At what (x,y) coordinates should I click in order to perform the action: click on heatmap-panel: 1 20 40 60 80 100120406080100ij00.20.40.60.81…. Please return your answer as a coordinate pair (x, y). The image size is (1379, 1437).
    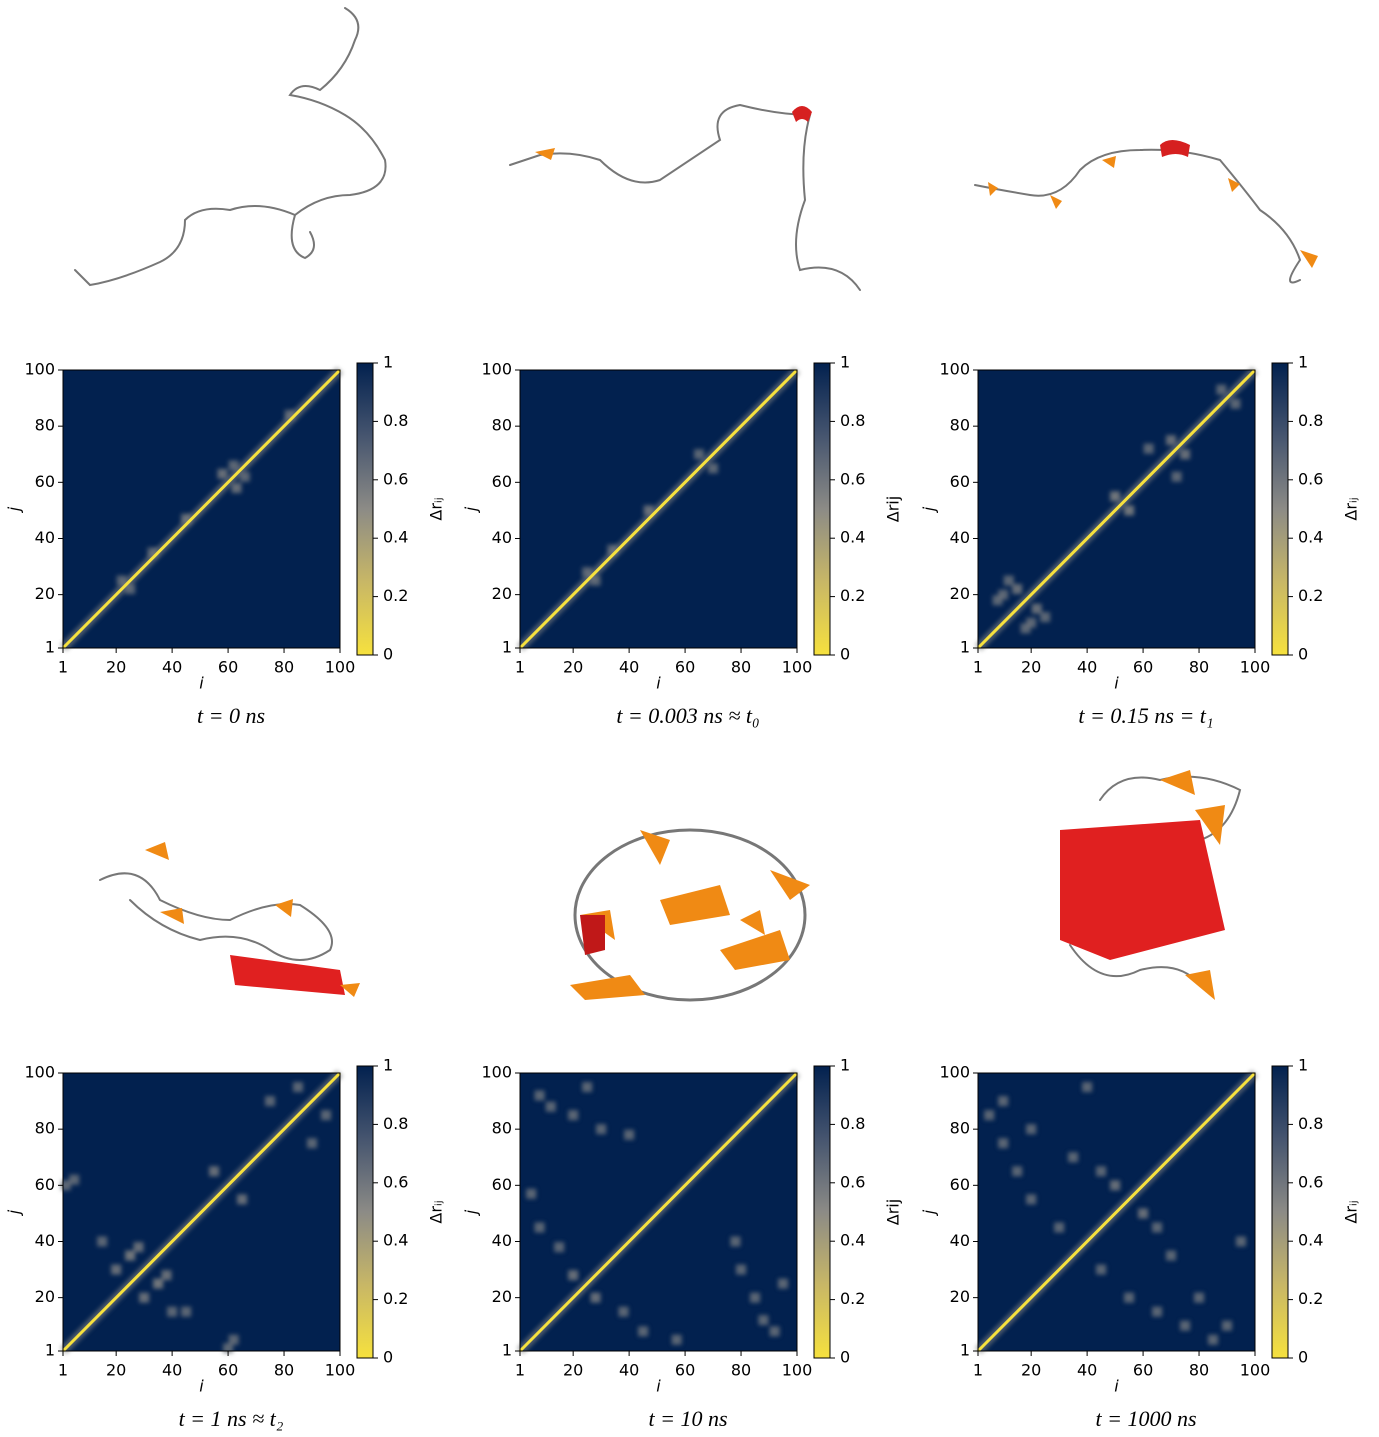
    Looking at the image, I should click on (225, 541).